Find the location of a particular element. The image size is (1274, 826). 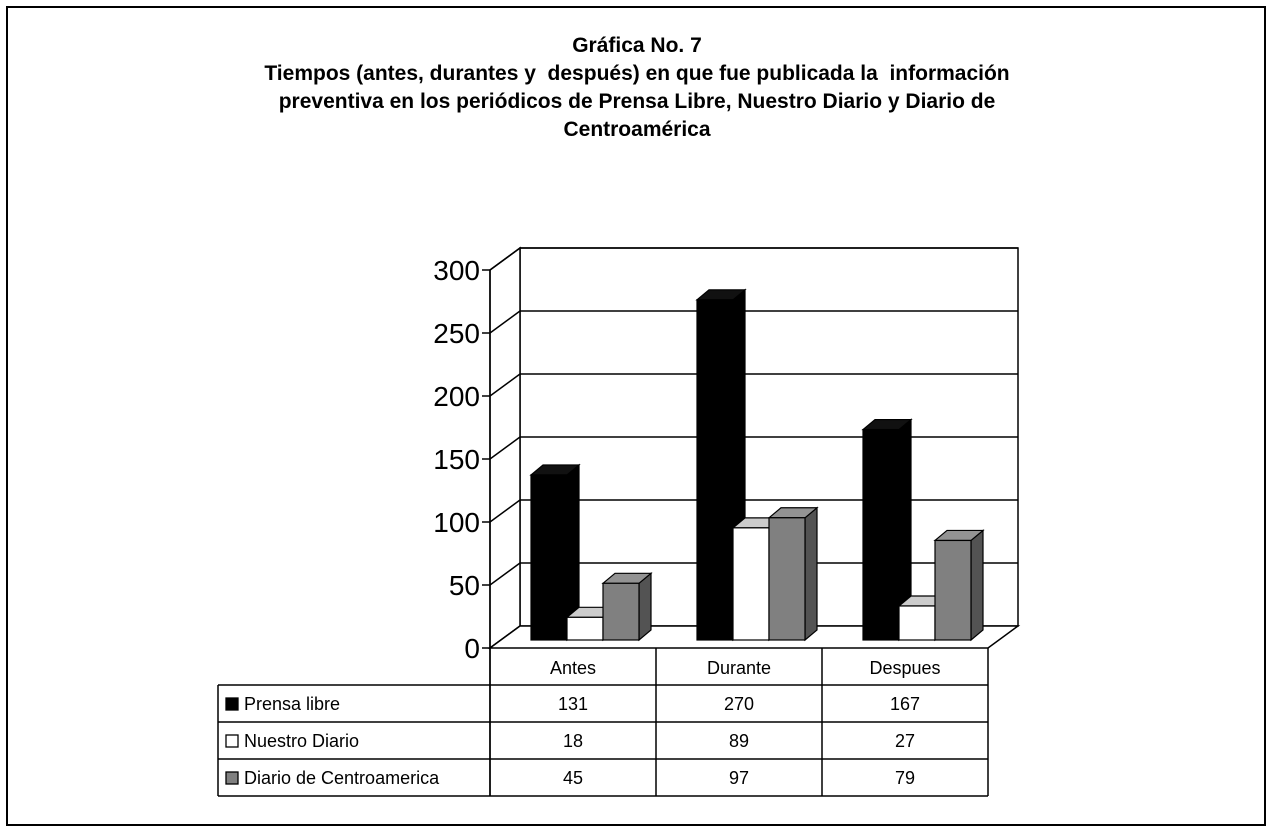

bar-nuestro-diario-despues is located at coordinates (917, 623).